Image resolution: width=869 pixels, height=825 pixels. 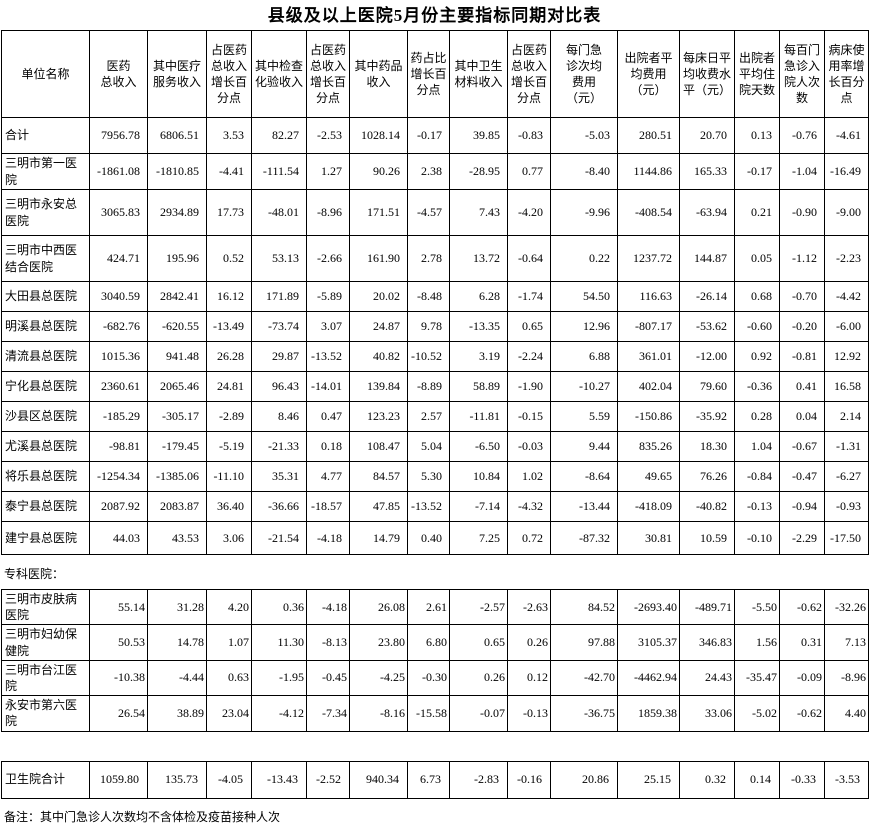 I want to click on value-cell: -10.38, so click(x=118, y=678).